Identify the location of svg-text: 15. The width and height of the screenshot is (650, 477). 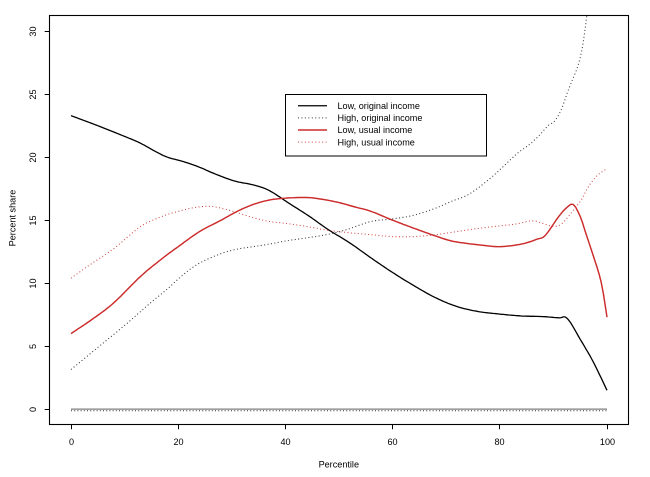
(33, 220).